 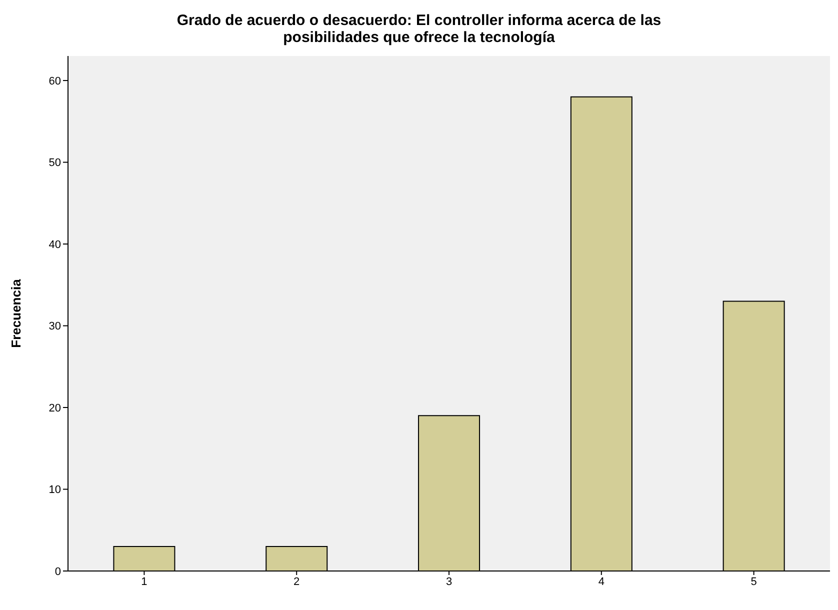 What do you see at coordinates (54, 490) in the screenshot?
I see `y-tick-label: 10` at bounding box center [54, 490].